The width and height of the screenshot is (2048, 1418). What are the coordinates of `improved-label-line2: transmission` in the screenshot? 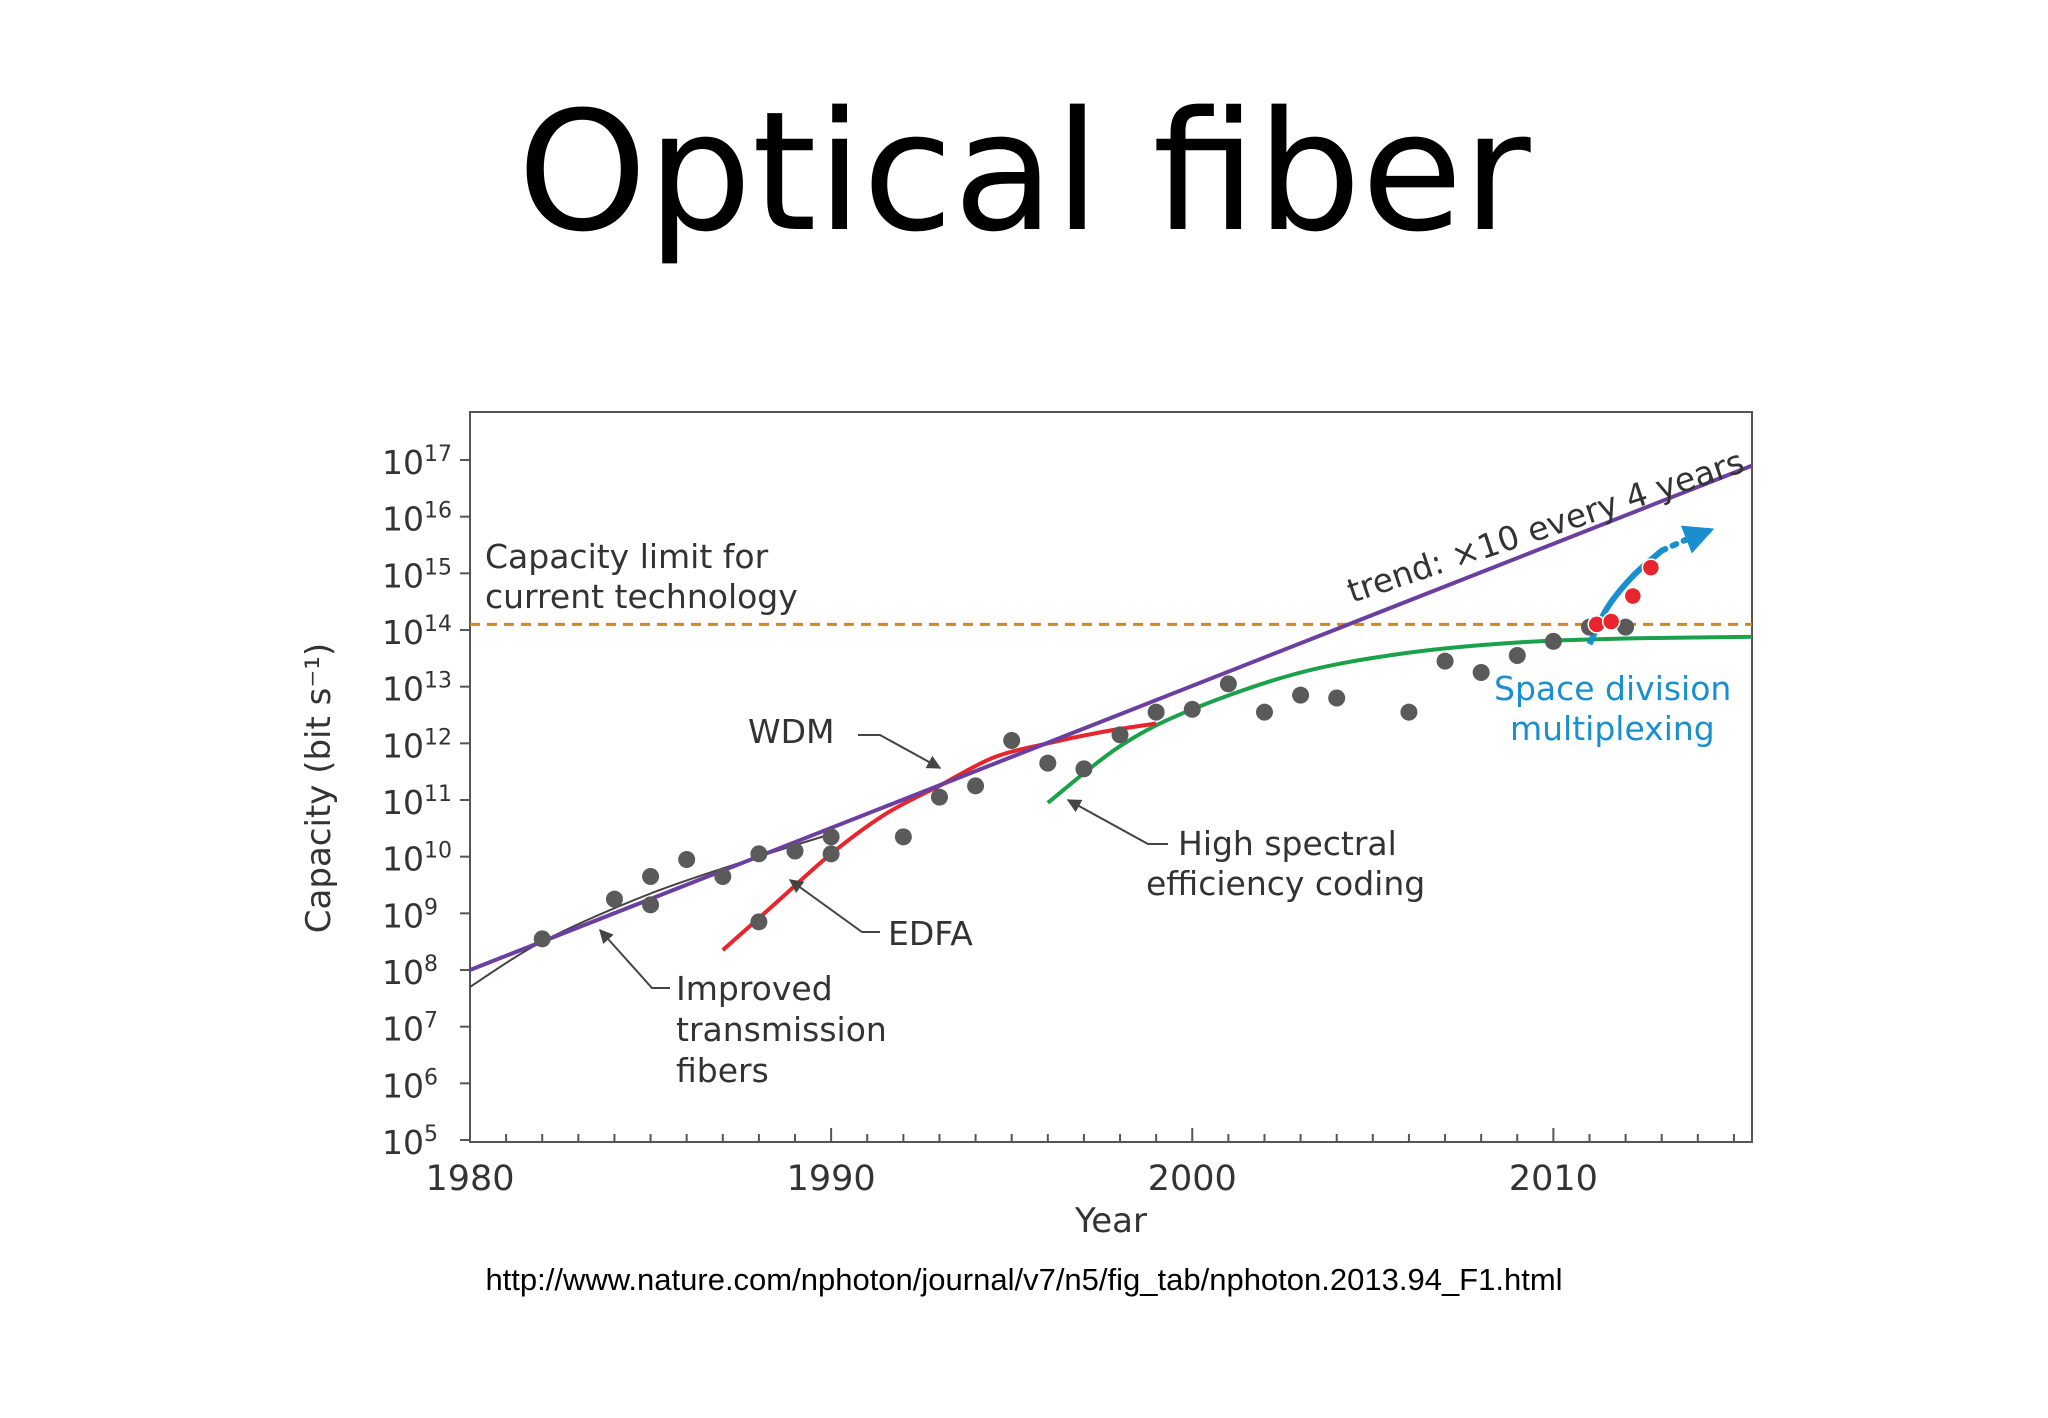 It's located at (781, 1029).